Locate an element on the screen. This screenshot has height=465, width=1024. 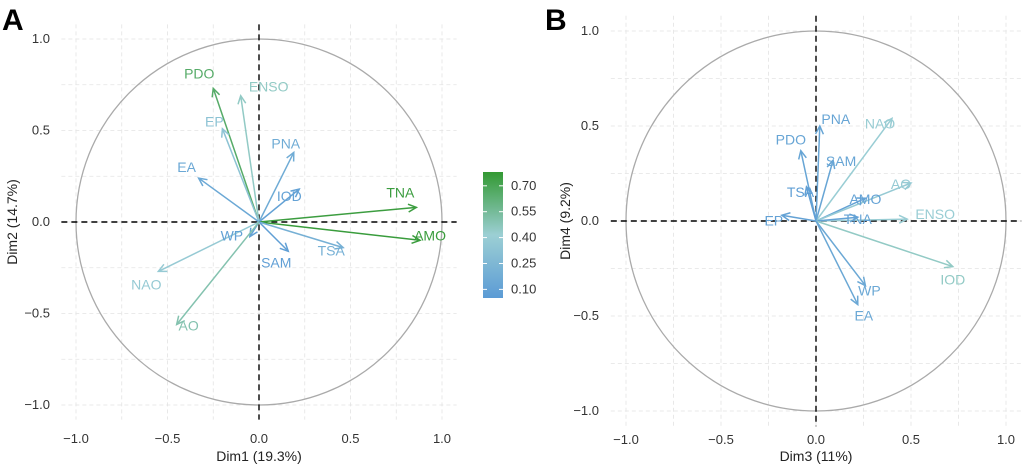
panel-a-y-axis-title: Dim2 (14.7%) is located at coordinates (12, 222).